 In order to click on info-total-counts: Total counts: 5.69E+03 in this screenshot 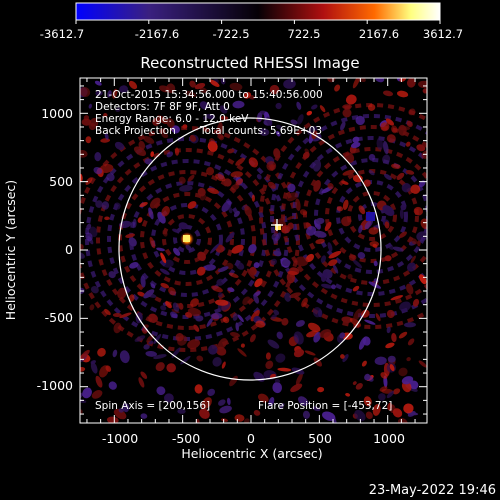, I will do `click(260, 131)`.